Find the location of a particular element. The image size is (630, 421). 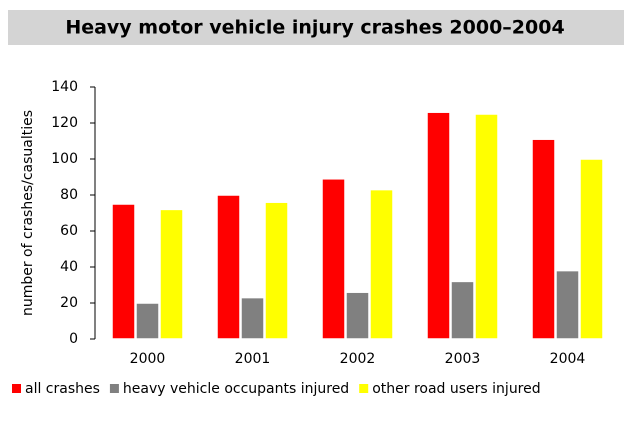

y-tick-label: 140 is located at coordinates (64, 87).